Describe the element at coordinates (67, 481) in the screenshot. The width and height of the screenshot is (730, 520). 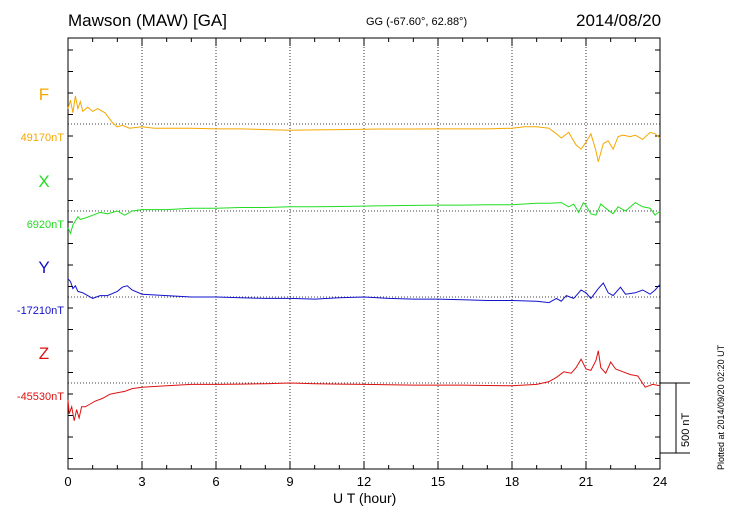
I see `x-tick-label: 0` at that location.